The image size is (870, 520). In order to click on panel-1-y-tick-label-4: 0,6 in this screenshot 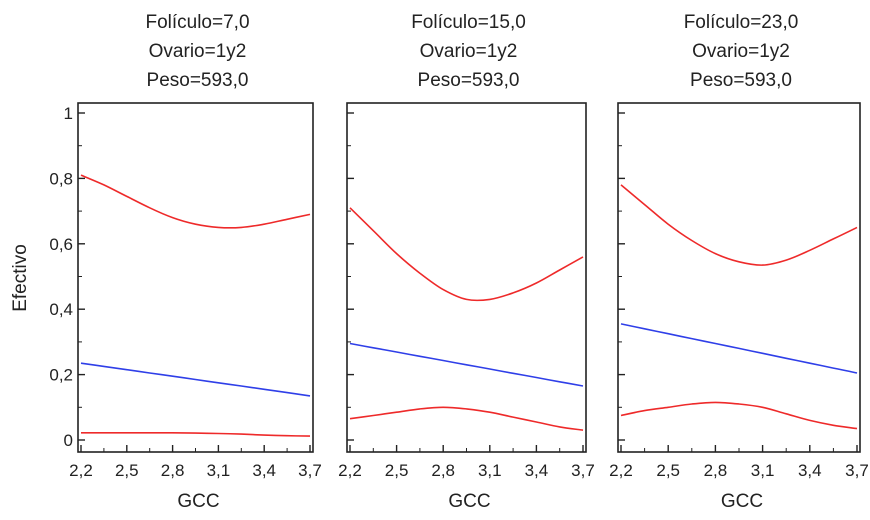, I will do `click(61, 244)`.